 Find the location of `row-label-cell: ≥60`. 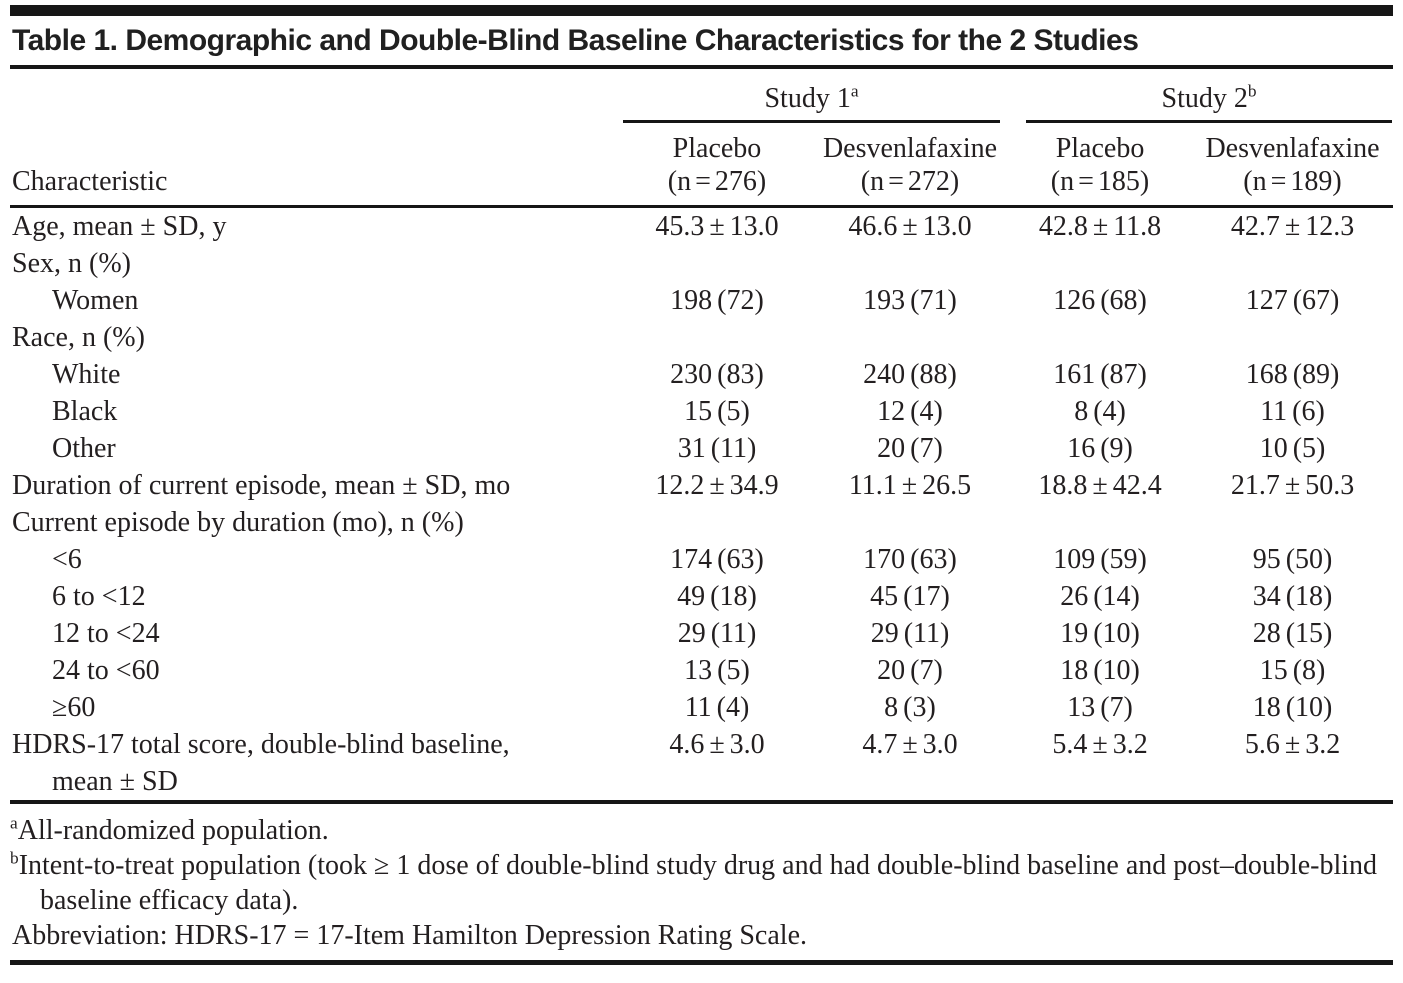

row-label-cell: ≥60 is located at coordinates (316, 707).